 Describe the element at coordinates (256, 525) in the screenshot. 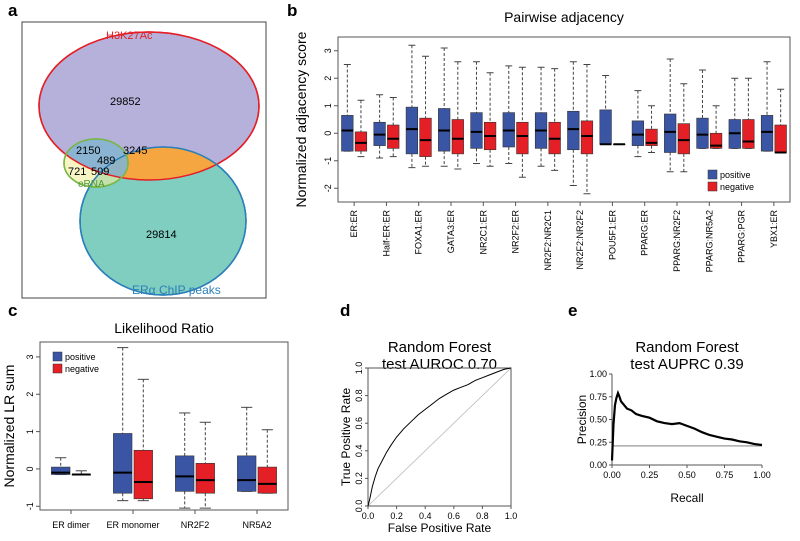

I see `x-tick-label: NR5A2` at that location.